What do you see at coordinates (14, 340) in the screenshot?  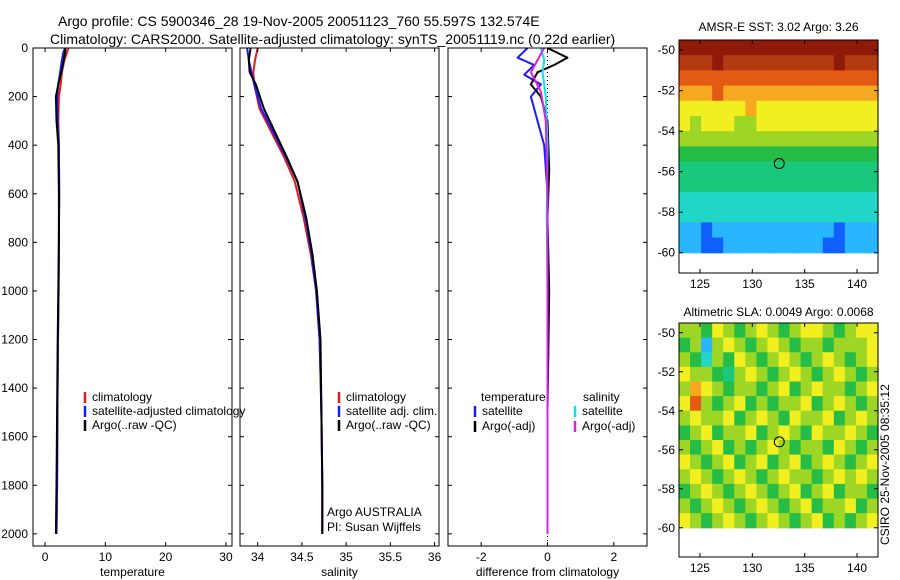 I see `y-tick-label: 1200` at bounding box center [14, 340].